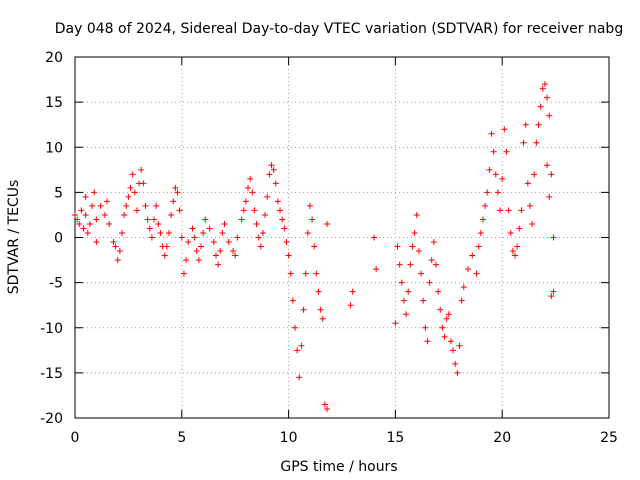 The width and height of the screenshot is (640, 480). What do you see at coordinates (56, 284) in the screenshot?
I see `y-tick-label: -5` at bounding box center [56, 284].